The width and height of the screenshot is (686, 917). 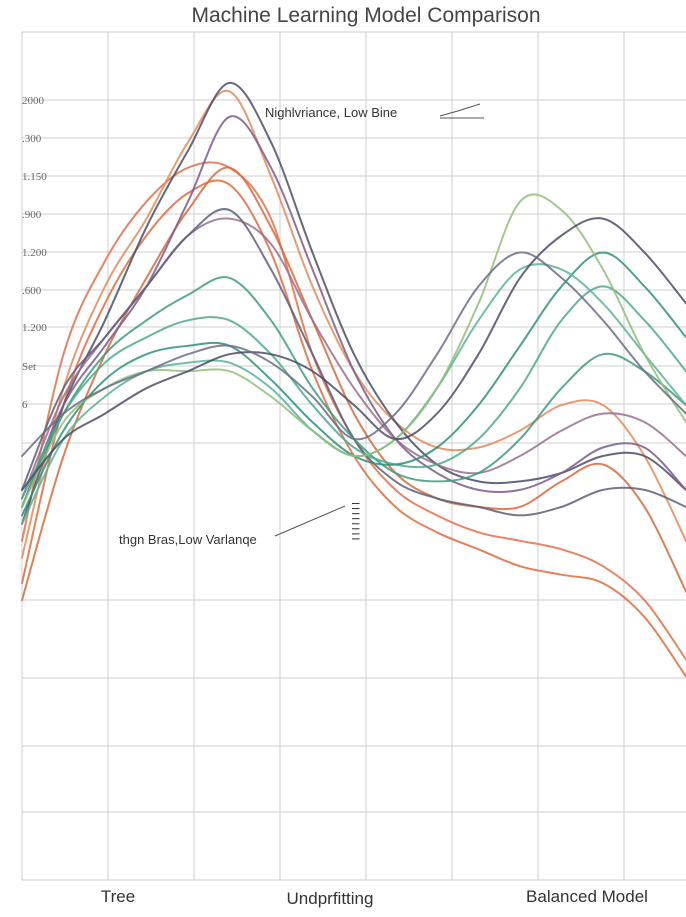 I want to click on annotation-high-variance-arrow, so click(x=461, y=111).